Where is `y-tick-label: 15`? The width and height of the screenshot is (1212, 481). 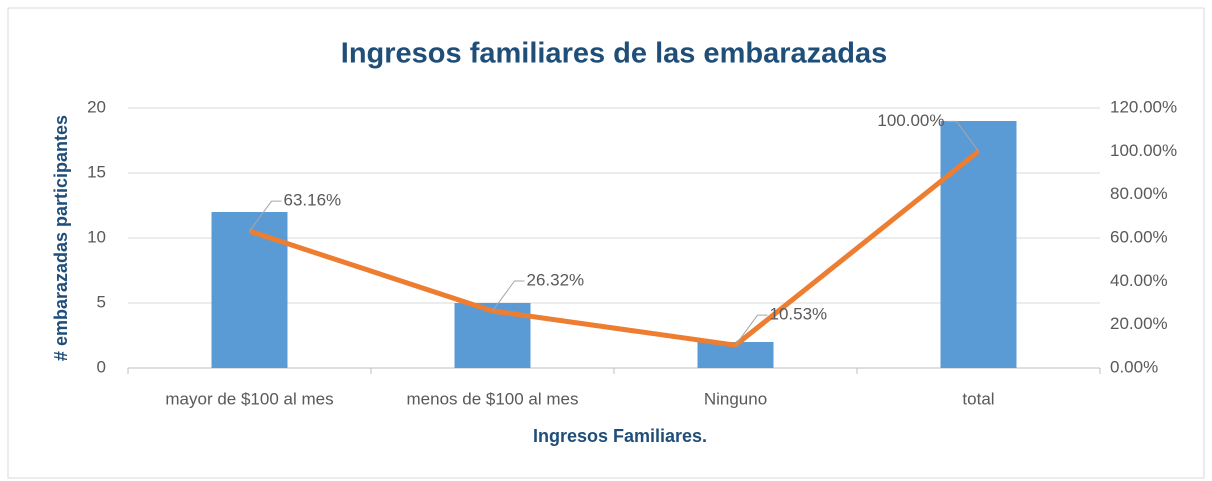
y-tick-label: 15 is located at coordinates (96, 171).